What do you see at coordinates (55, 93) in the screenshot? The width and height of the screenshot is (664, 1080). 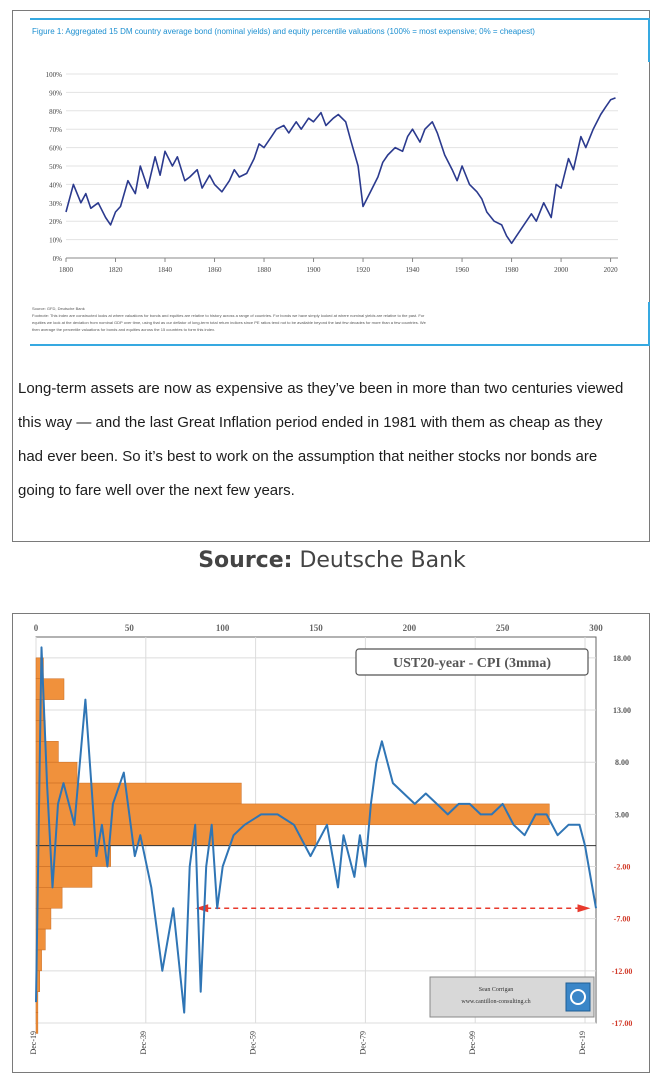 I see `y-tick-label: 90%` at bounding box center [55, 93].